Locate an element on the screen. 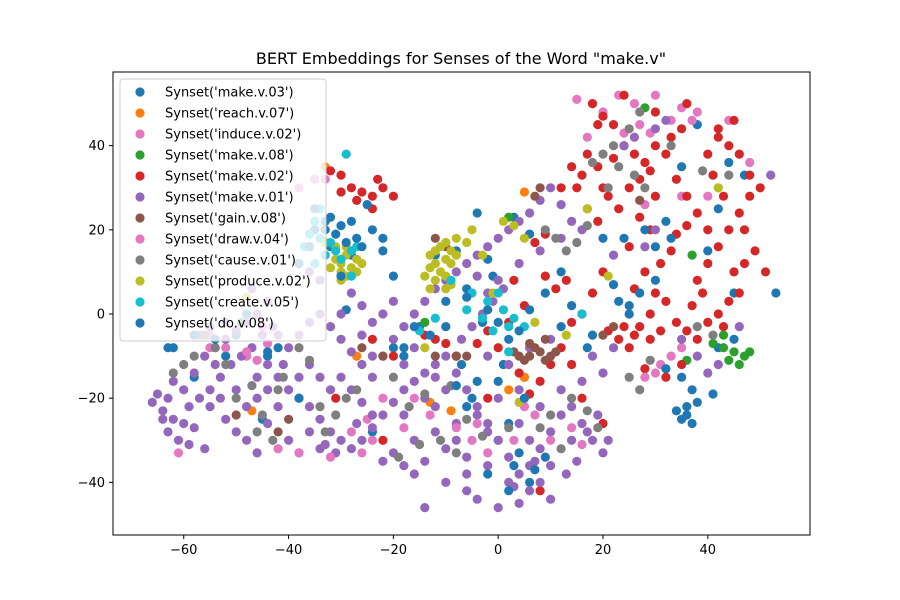 The height and width of the screenshot is (600, 900). x-tick-label: 20 is located at coordinates (603, 550).